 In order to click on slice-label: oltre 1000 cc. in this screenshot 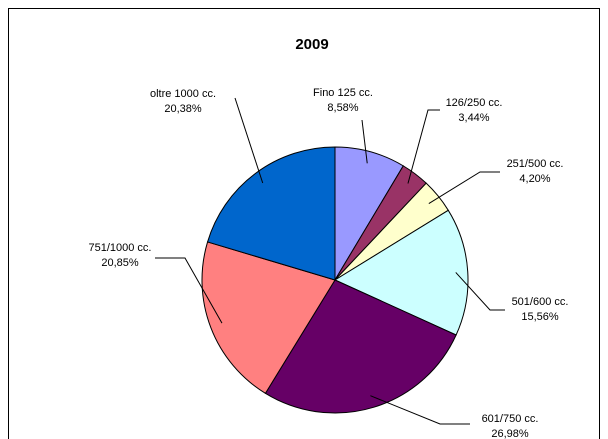, I will do `click(183, 94)`.